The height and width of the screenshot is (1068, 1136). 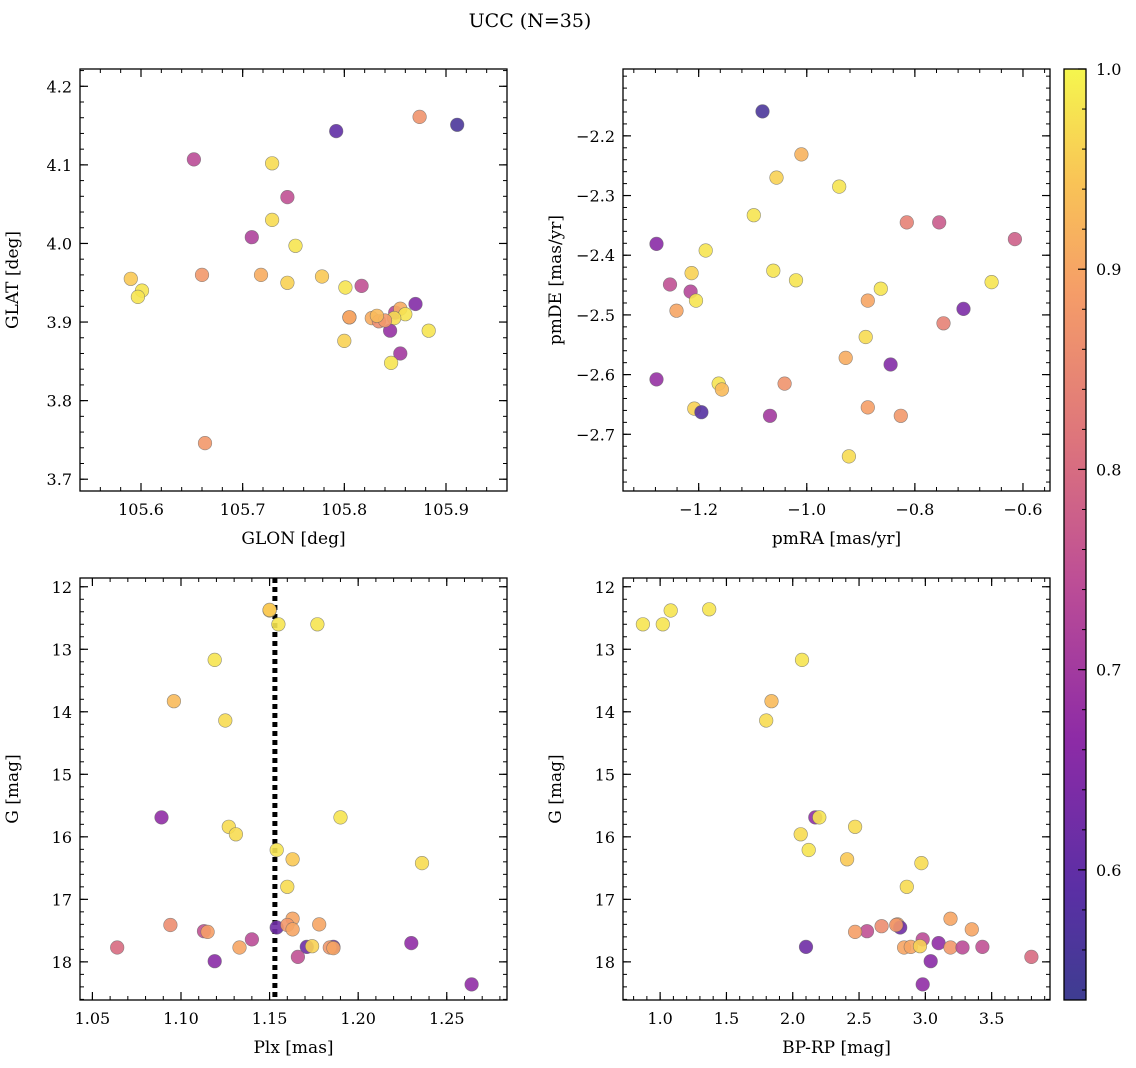 I want to click on x-axis-label: BP-RP [mag], so click(x=836, y=1048).